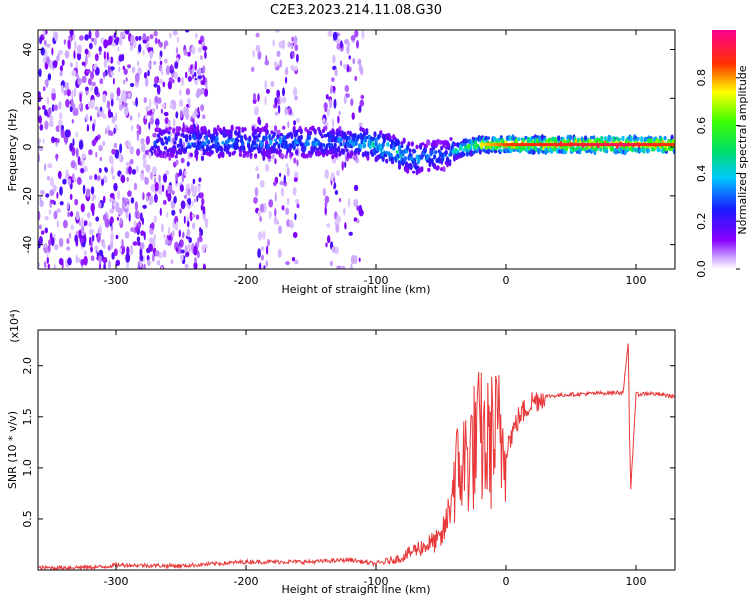 The height and width of the screenshot is (600, 750). What do you see at coordinates (27, 98) in the screenshot?
I see `spectrogram-y-tick-label: 20` at bounding box center [27, 98].